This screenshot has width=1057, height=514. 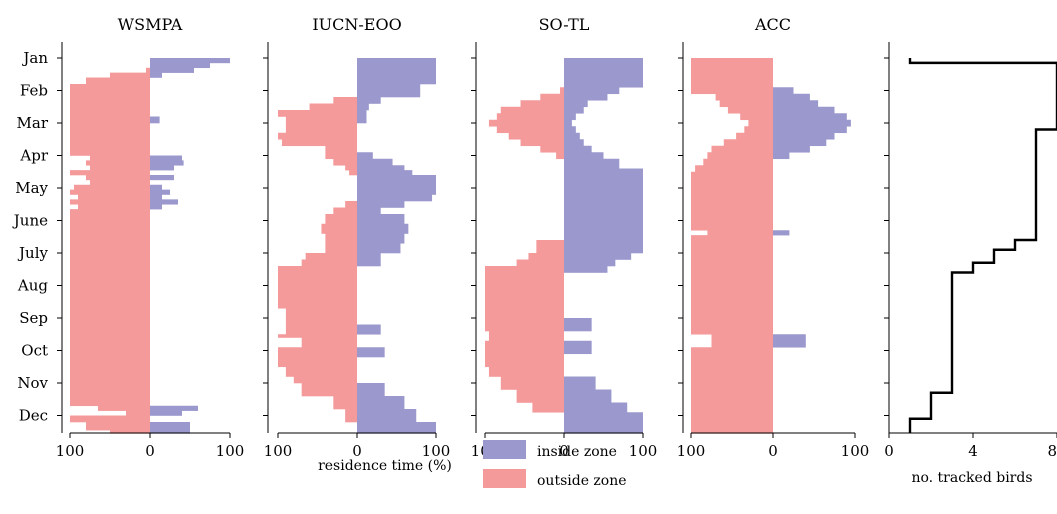 I want to click on month-label-nov: Nov, so click(x=32, y=383).